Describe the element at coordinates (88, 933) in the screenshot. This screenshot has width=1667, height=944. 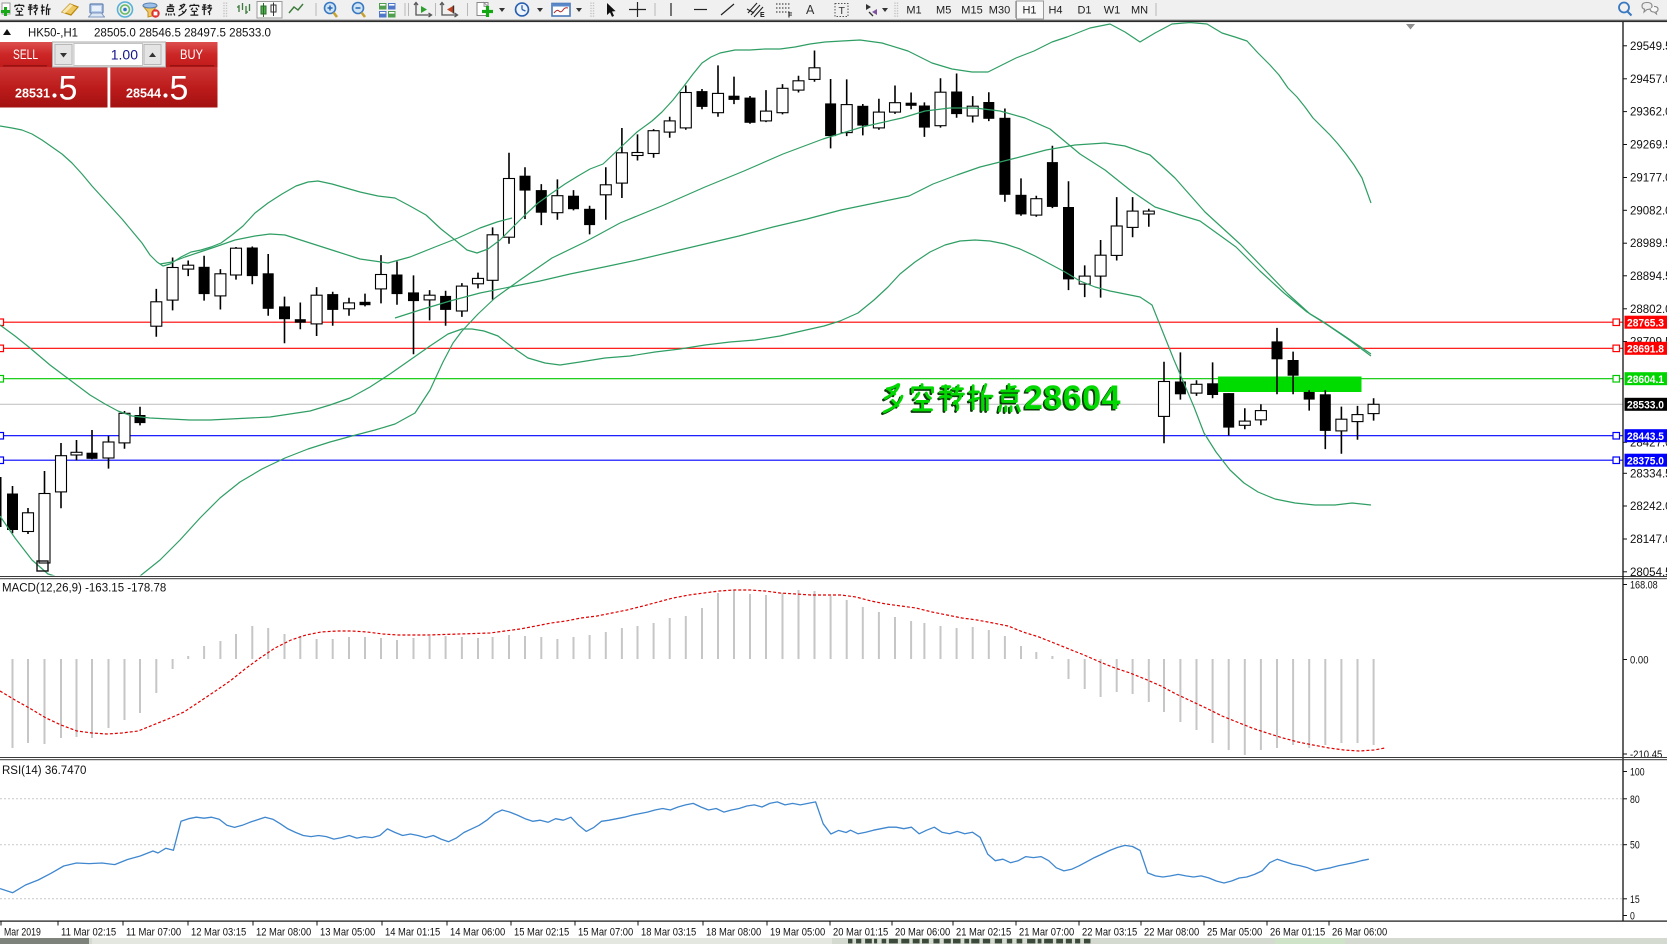
I see `svg-text: 11 Mar 02:15` at that location.